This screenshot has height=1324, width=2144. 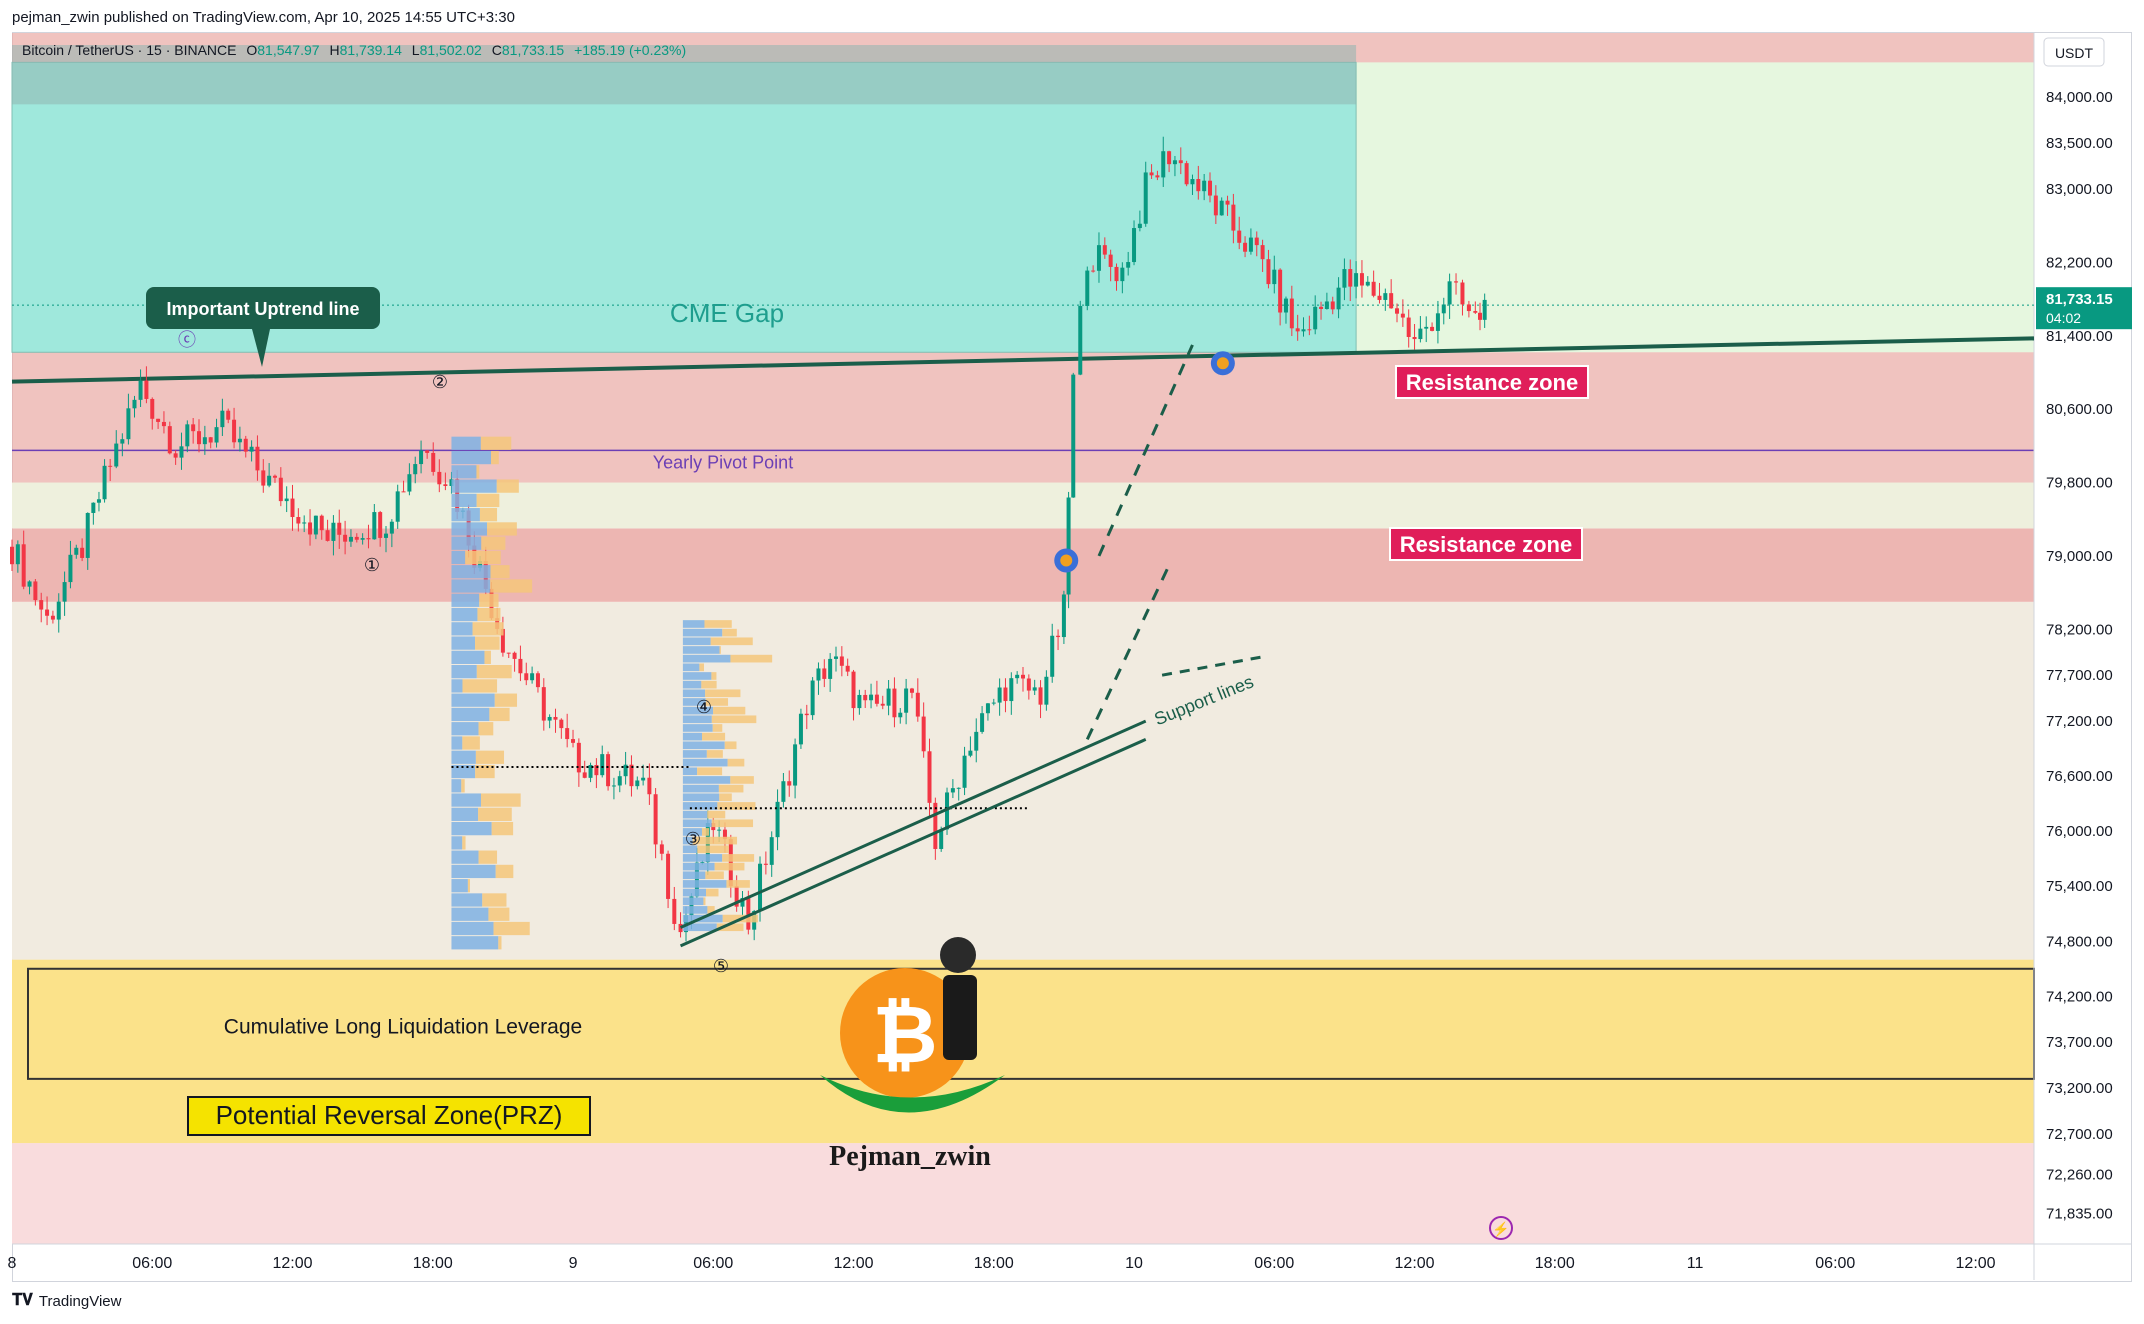 What do you see at coordinates (2079, 996) in the screenshot?
I see `price-tick-label: 74,200.00` at bounding box center [2079, 996].